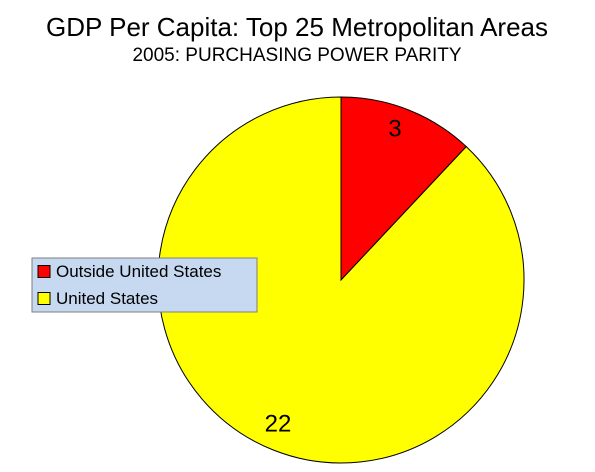  What do you see at coordinates (403, 189) in the screenshot?
I see `pie-slice` at bounding box center [403, 189].